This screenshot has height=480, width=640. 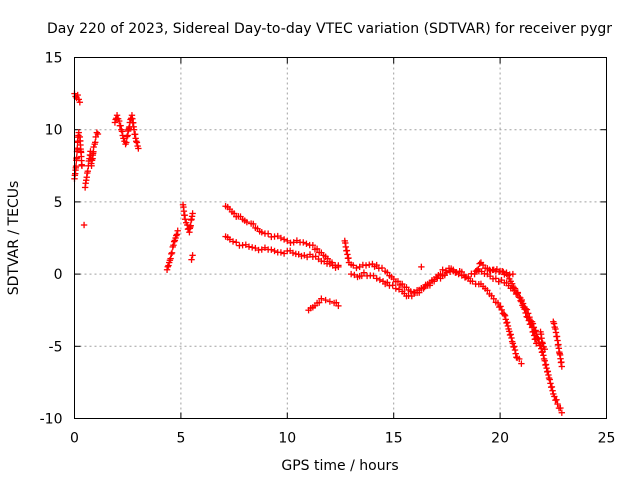 What do you see at coordinates (54, 131) in the screenshot?
I see `y-tick-label: 10` at bounding box center [54, 131].